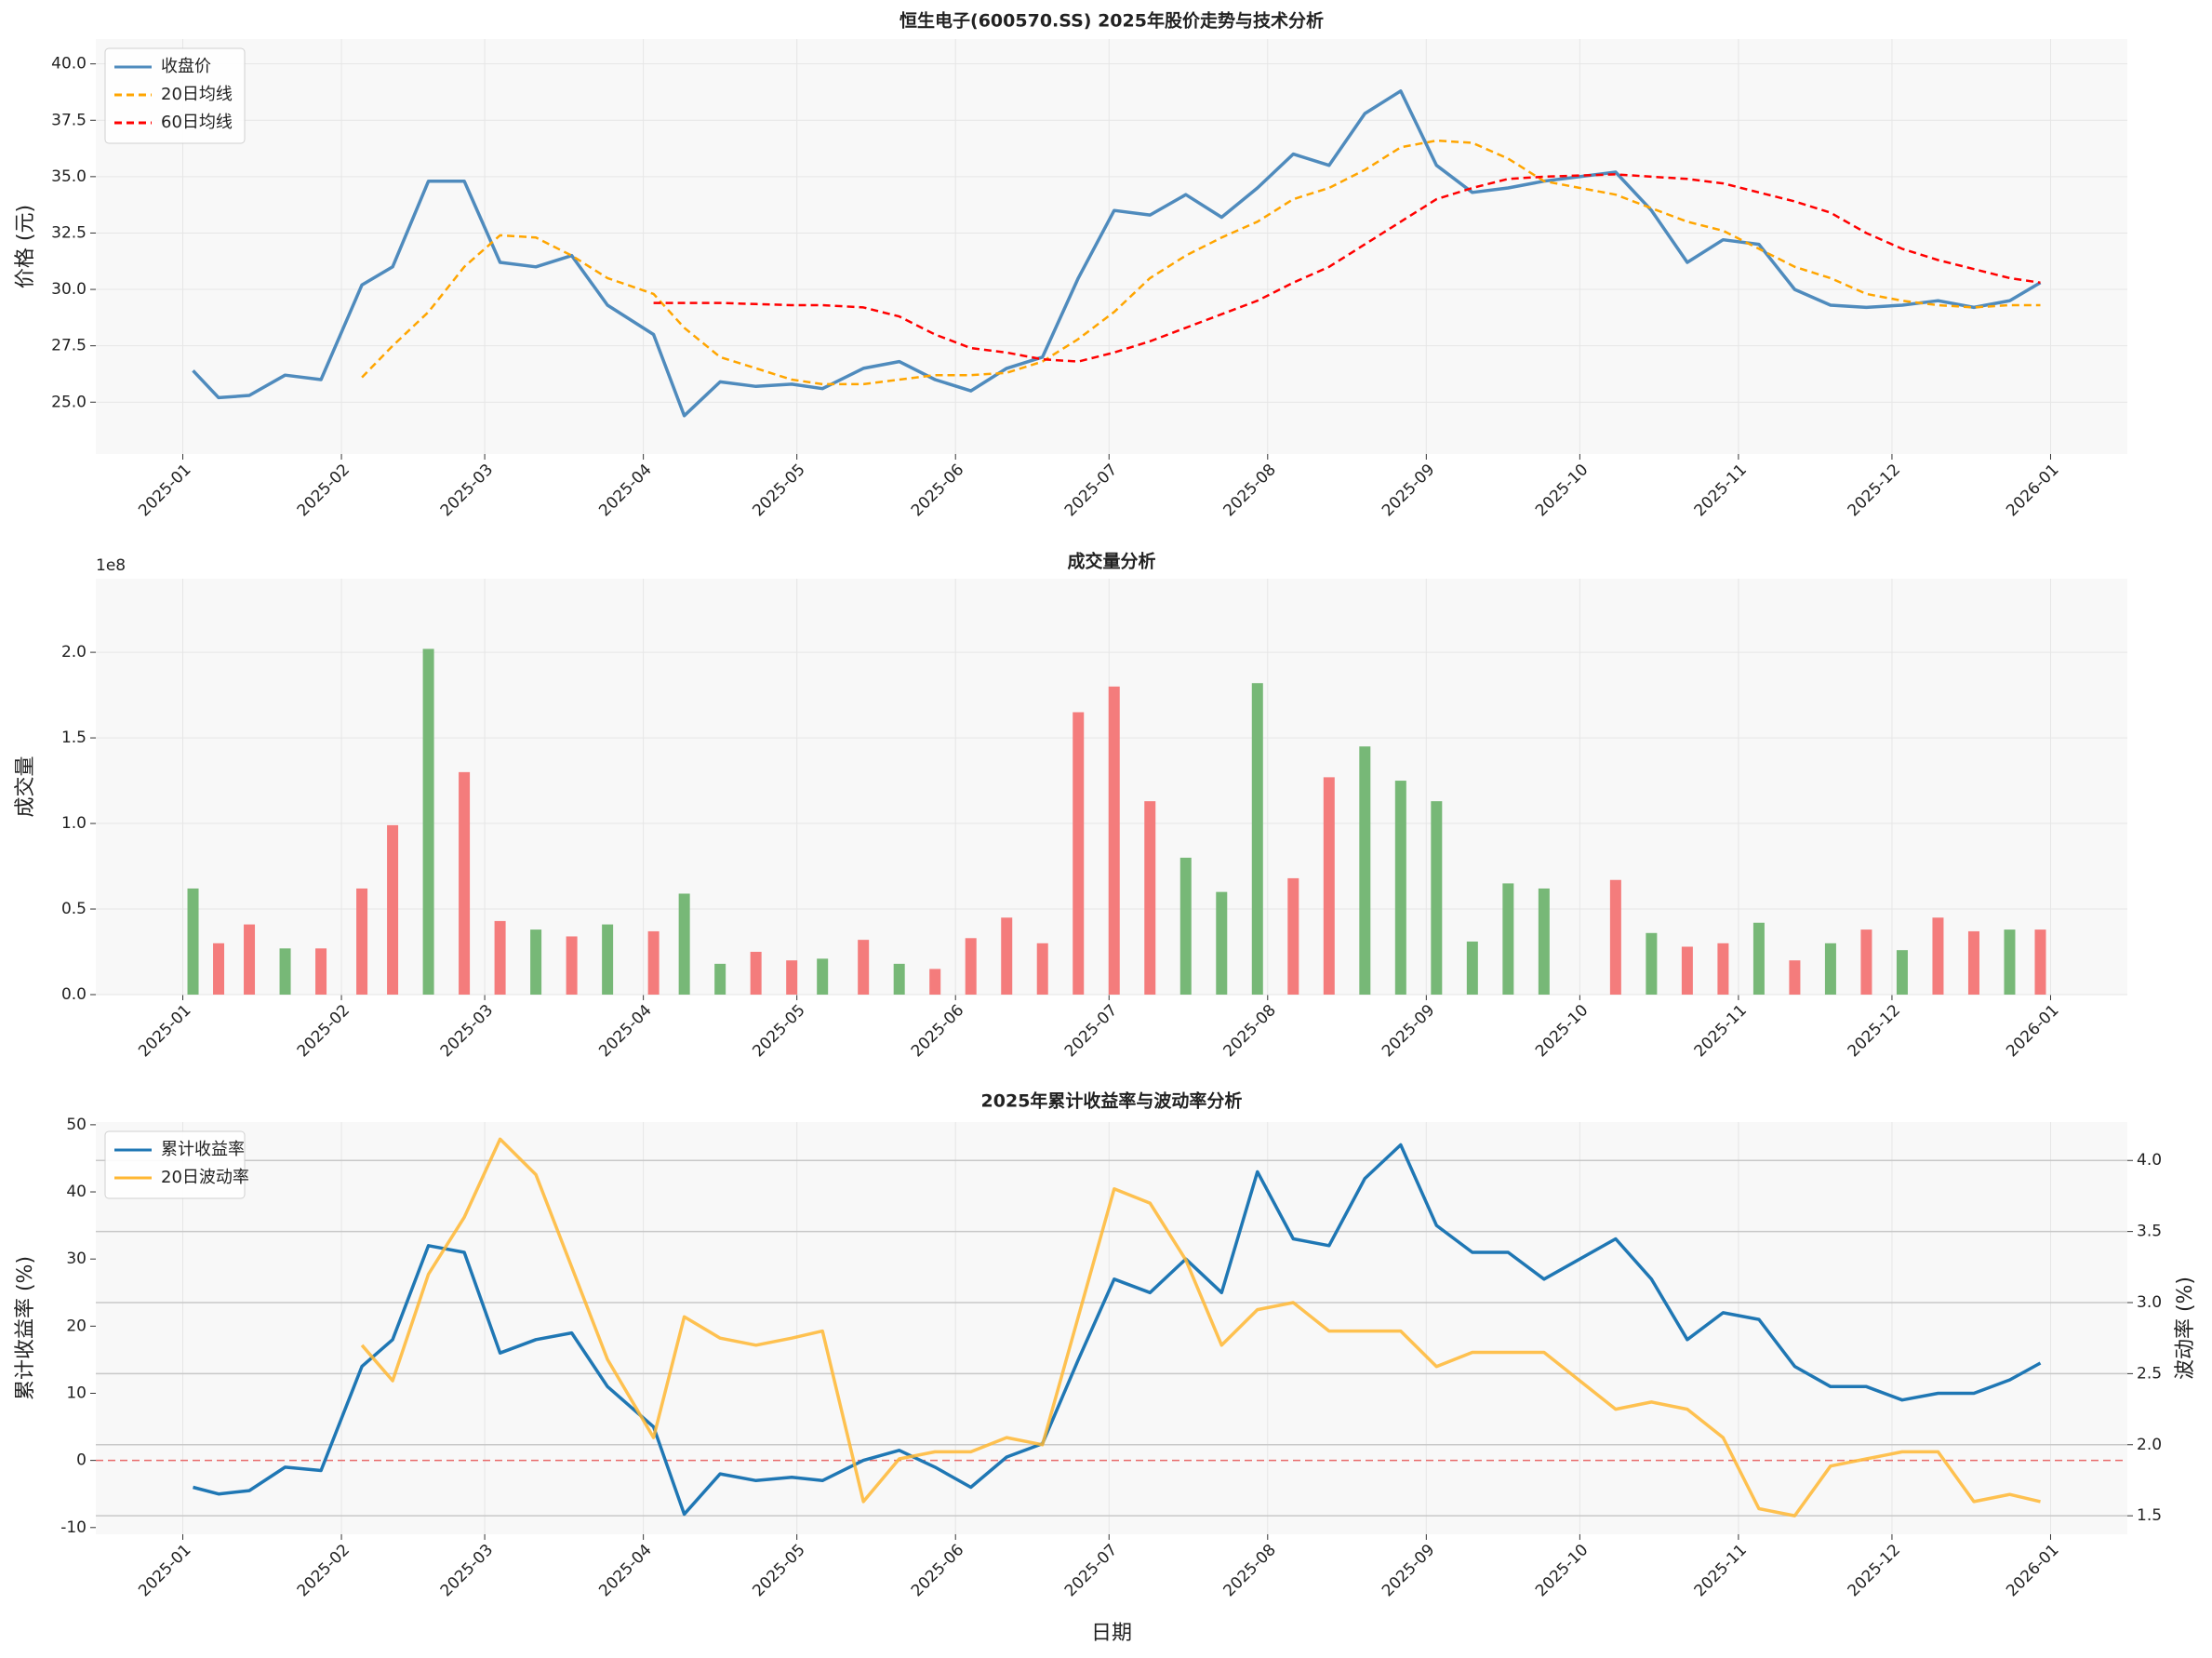 The width and height of the screenshot is (2212, 1658). I want to click on y-tick-label: 30.0, so click(69, 289).